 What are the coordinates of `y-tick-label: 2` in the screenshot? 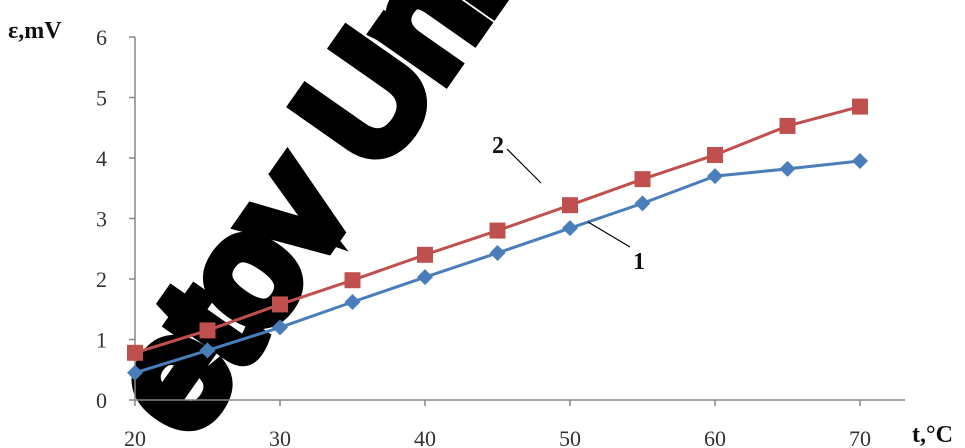 It's located at (101, 279).